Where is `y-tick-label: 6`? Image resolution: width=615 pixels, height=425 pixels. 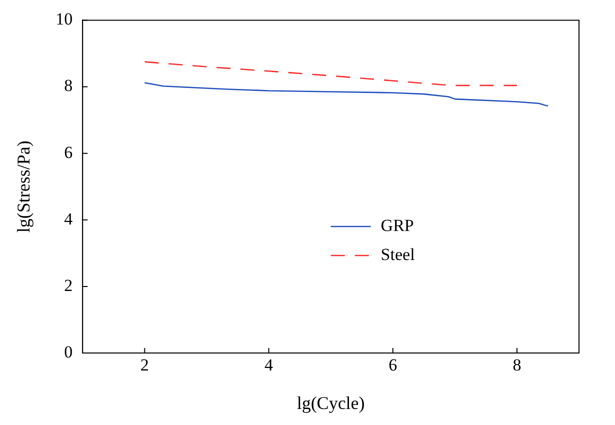
y-tick-label: 6 is located at coordinates (68, 152).